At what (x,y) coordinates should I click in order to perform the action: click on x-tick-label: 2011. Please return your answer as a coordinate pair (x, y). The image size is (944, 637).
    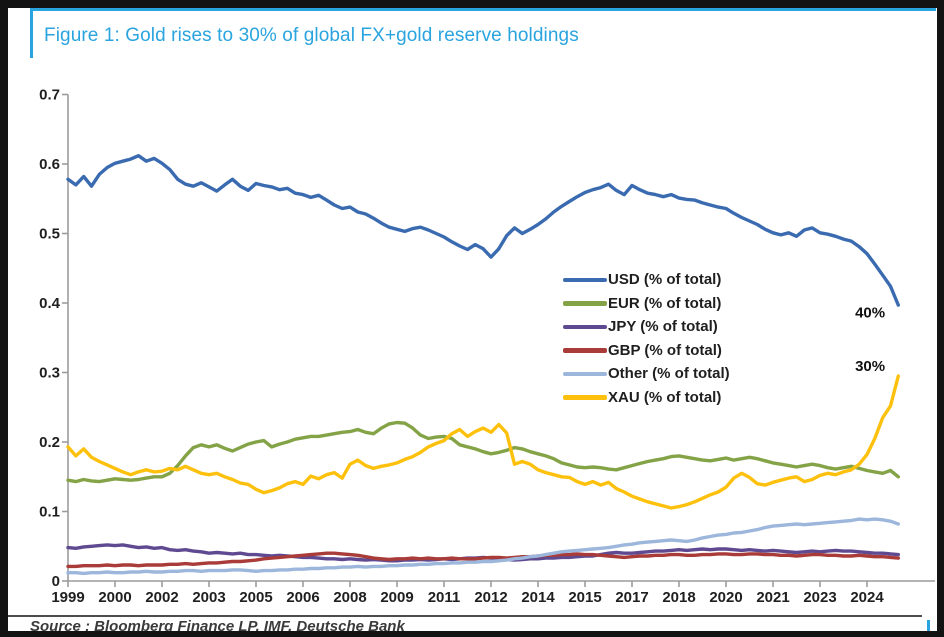
    Looking at the image, I should click on (444, 597).